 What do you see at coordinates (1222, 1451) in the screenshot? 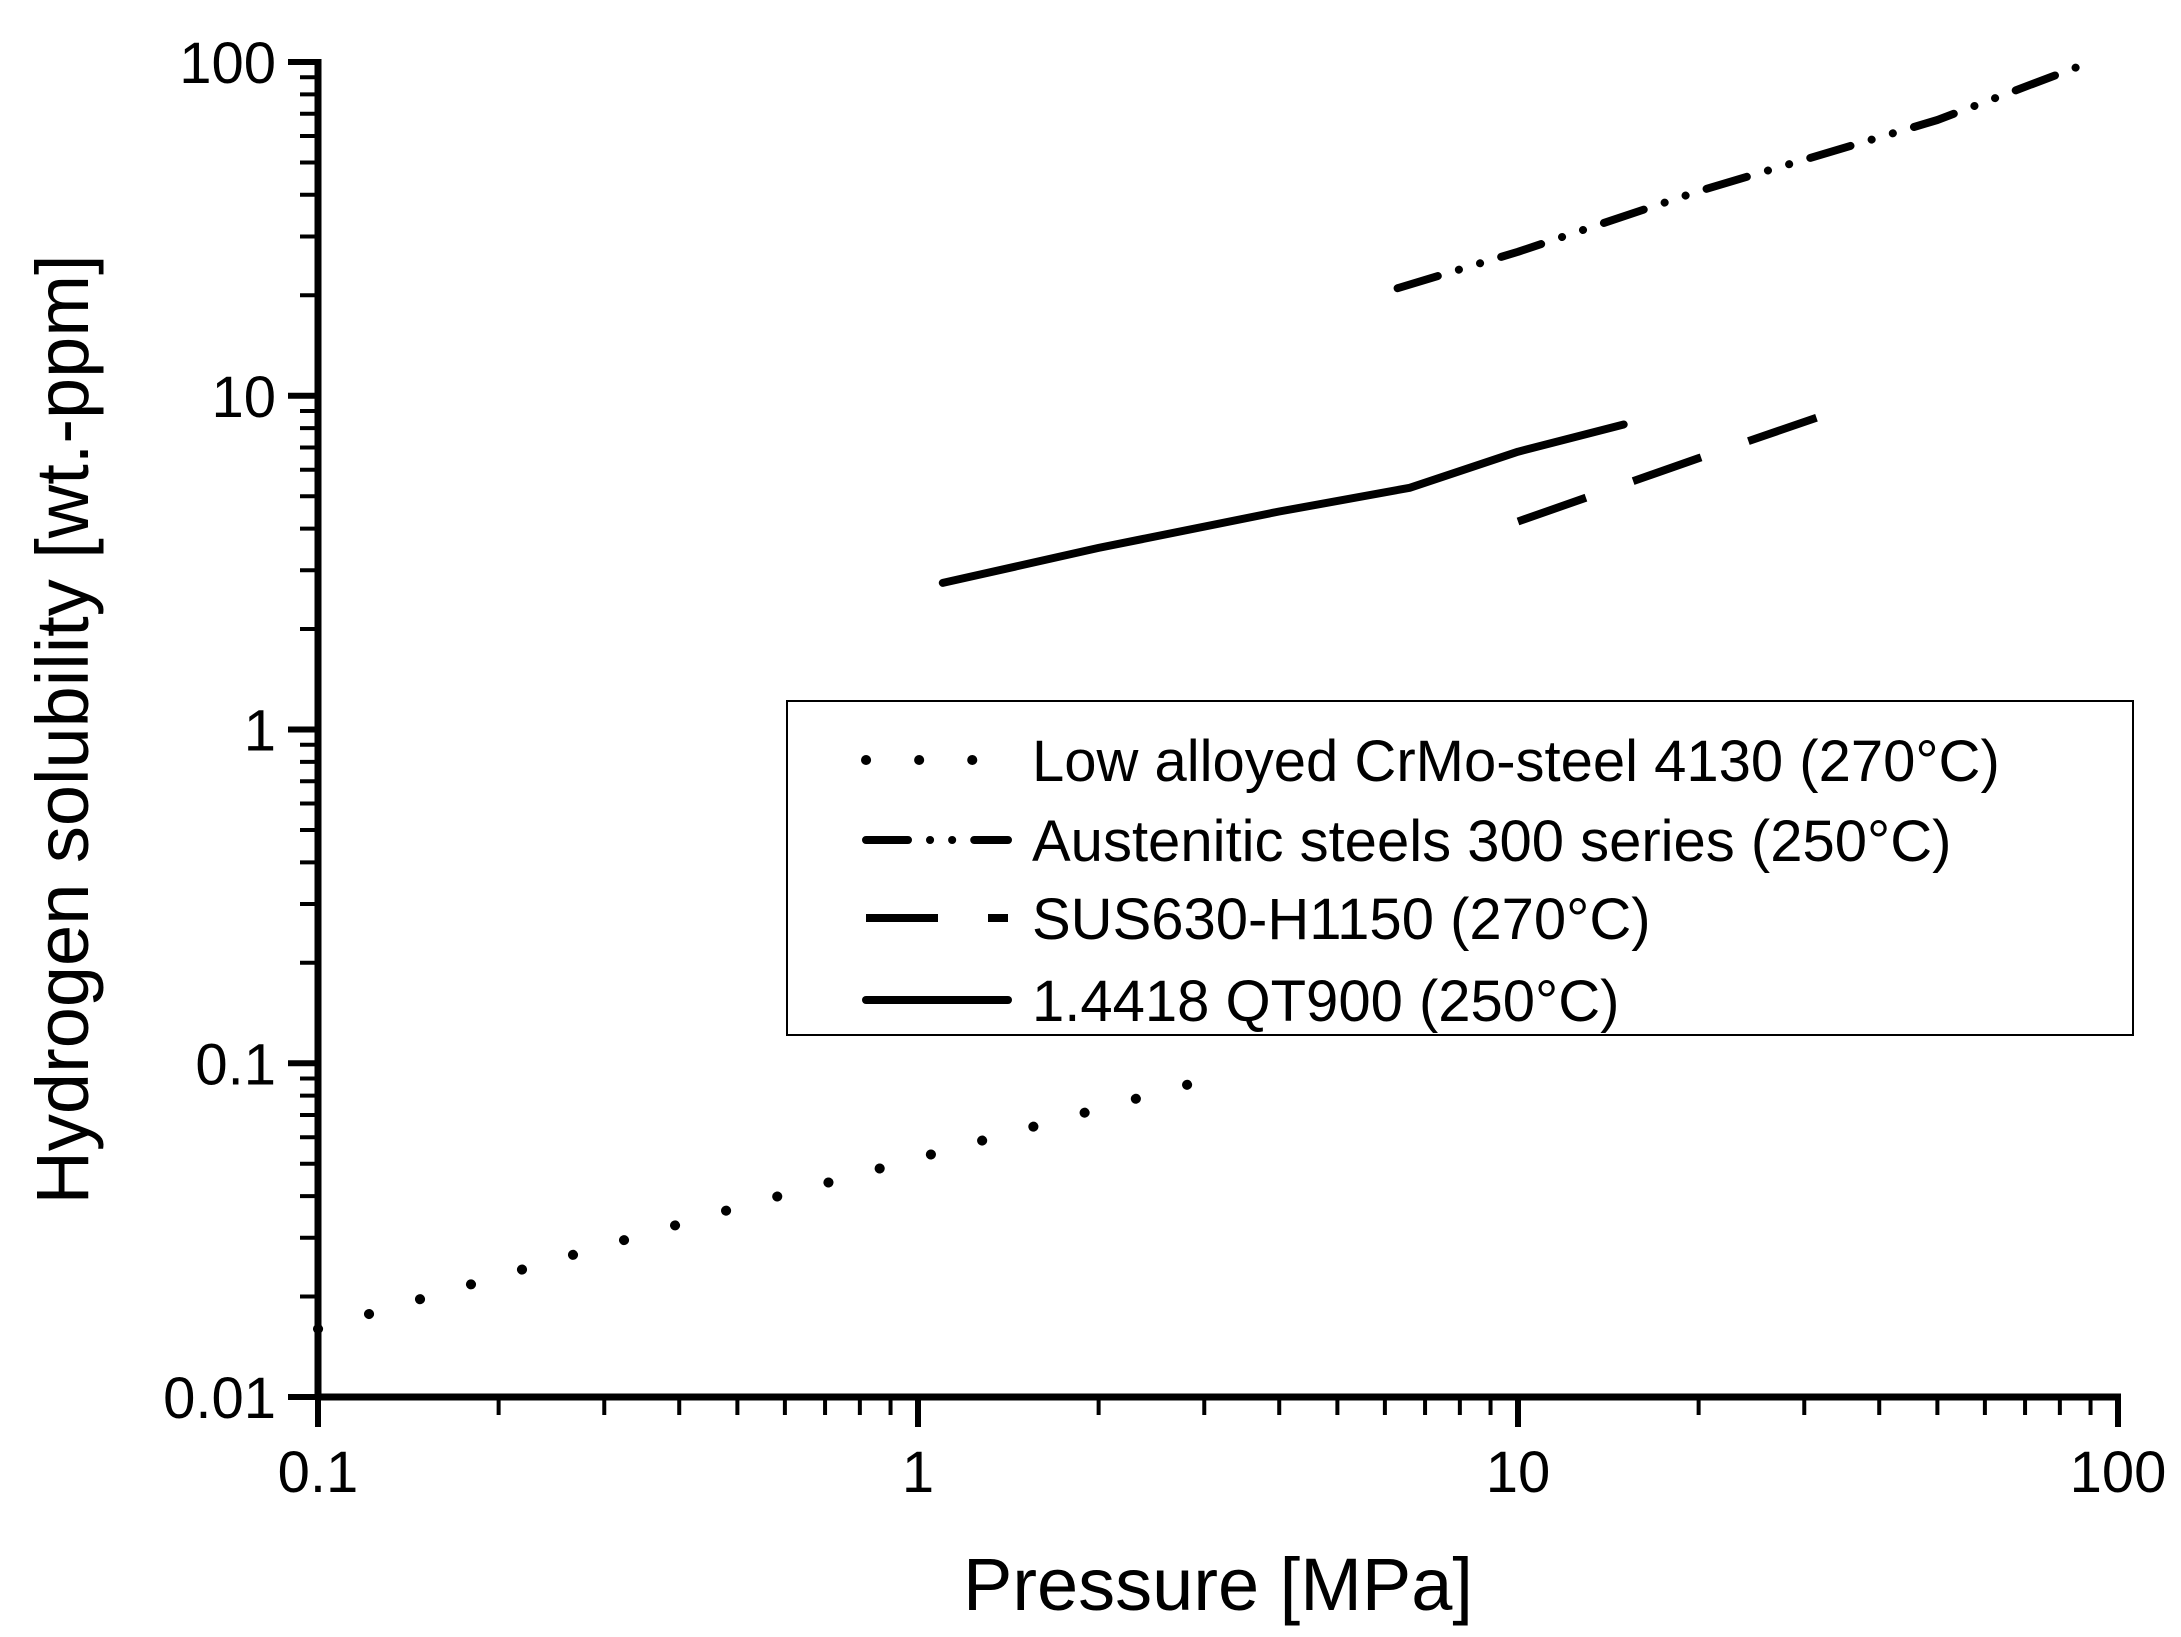
I see `x-major-ticks: 0.1 1 10 100` at bounding box center [1222, 1451].